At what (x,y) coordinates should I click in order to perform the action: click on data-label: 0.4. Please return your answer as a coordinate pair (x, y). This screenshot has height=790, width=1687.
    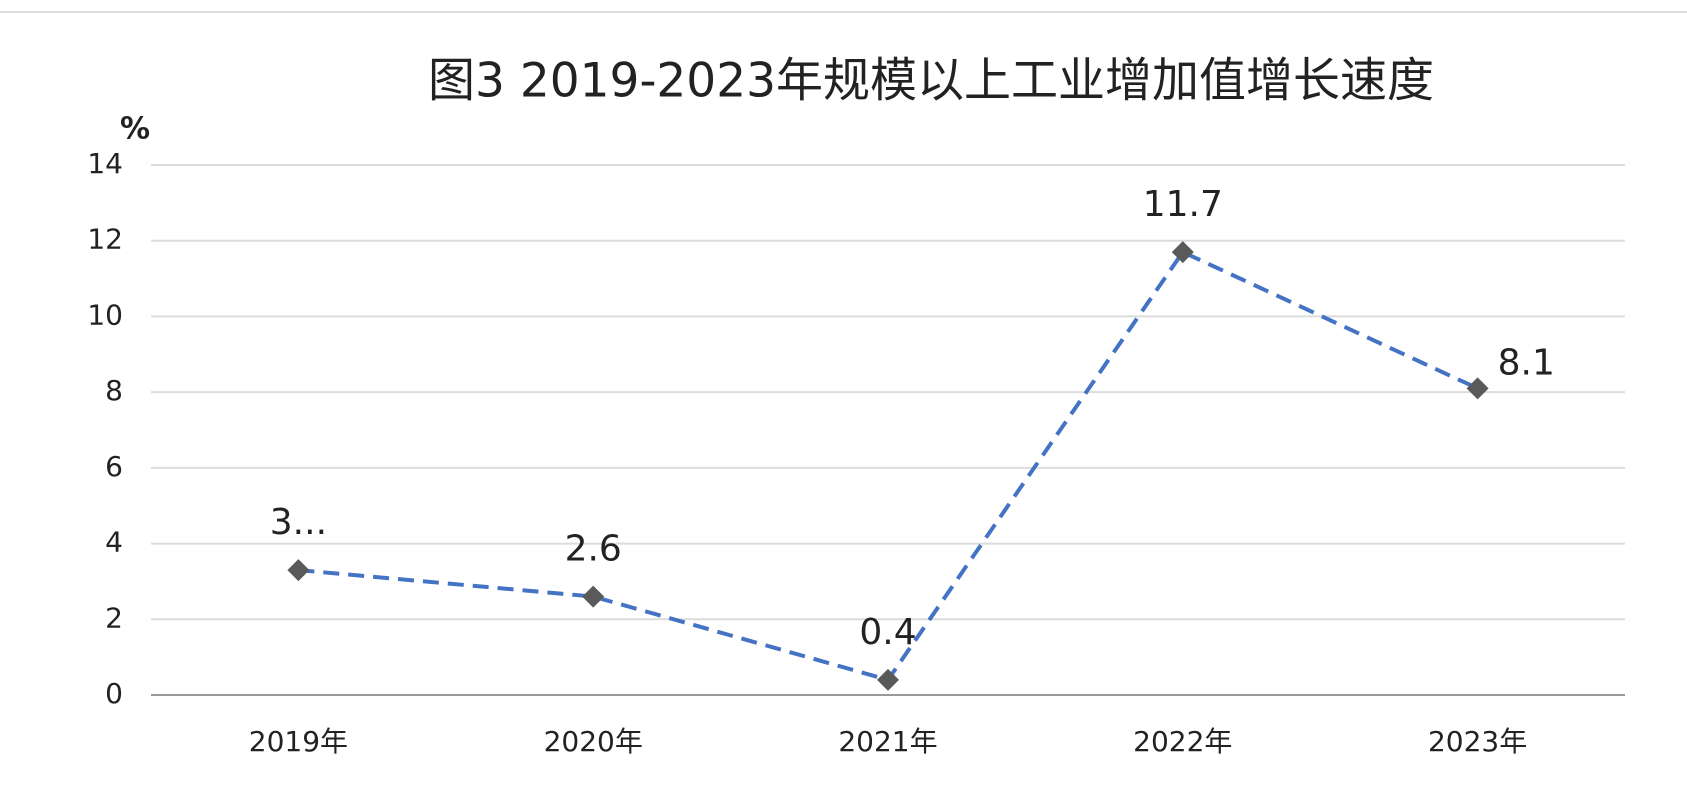
    Looking at the image, I should click on (887, 632).